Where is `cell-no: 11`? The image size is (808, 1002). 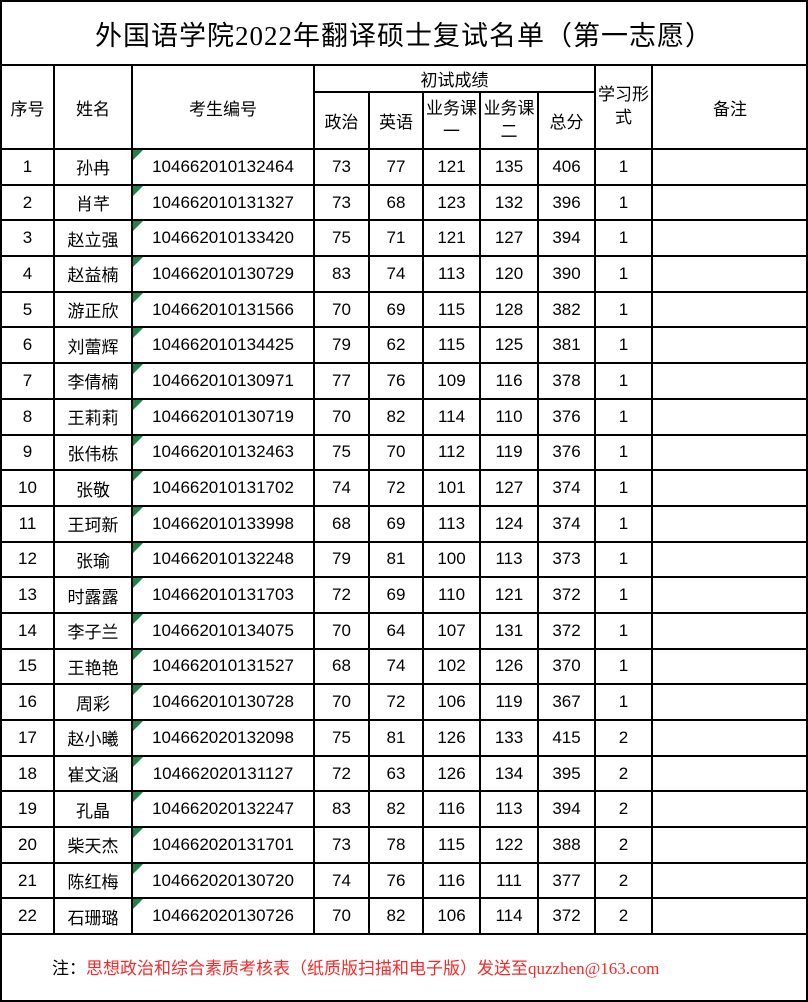
cell-no: 11 is located at coordinates (28, 523).